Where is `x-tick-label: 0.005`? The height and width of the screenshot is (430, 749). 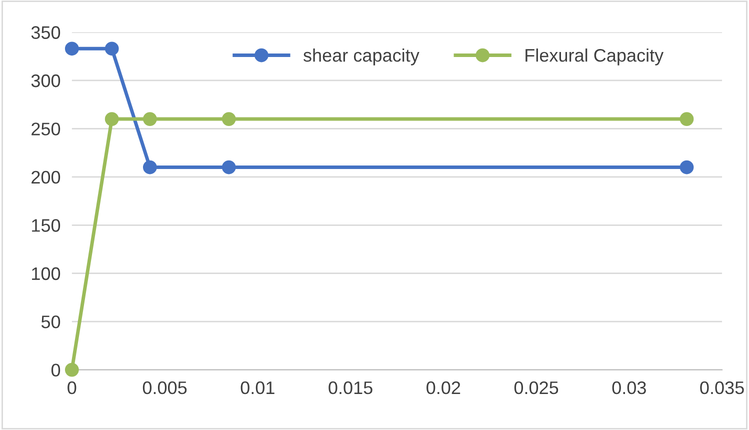 x-tick-label: 0.005 is located at coordinates (164, 387).